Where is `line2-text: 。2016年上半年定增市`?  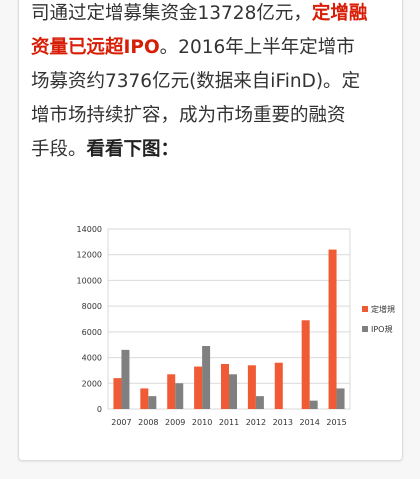 line2-text: 。2016年上半年定增市 is located at coordinates (257, 47).